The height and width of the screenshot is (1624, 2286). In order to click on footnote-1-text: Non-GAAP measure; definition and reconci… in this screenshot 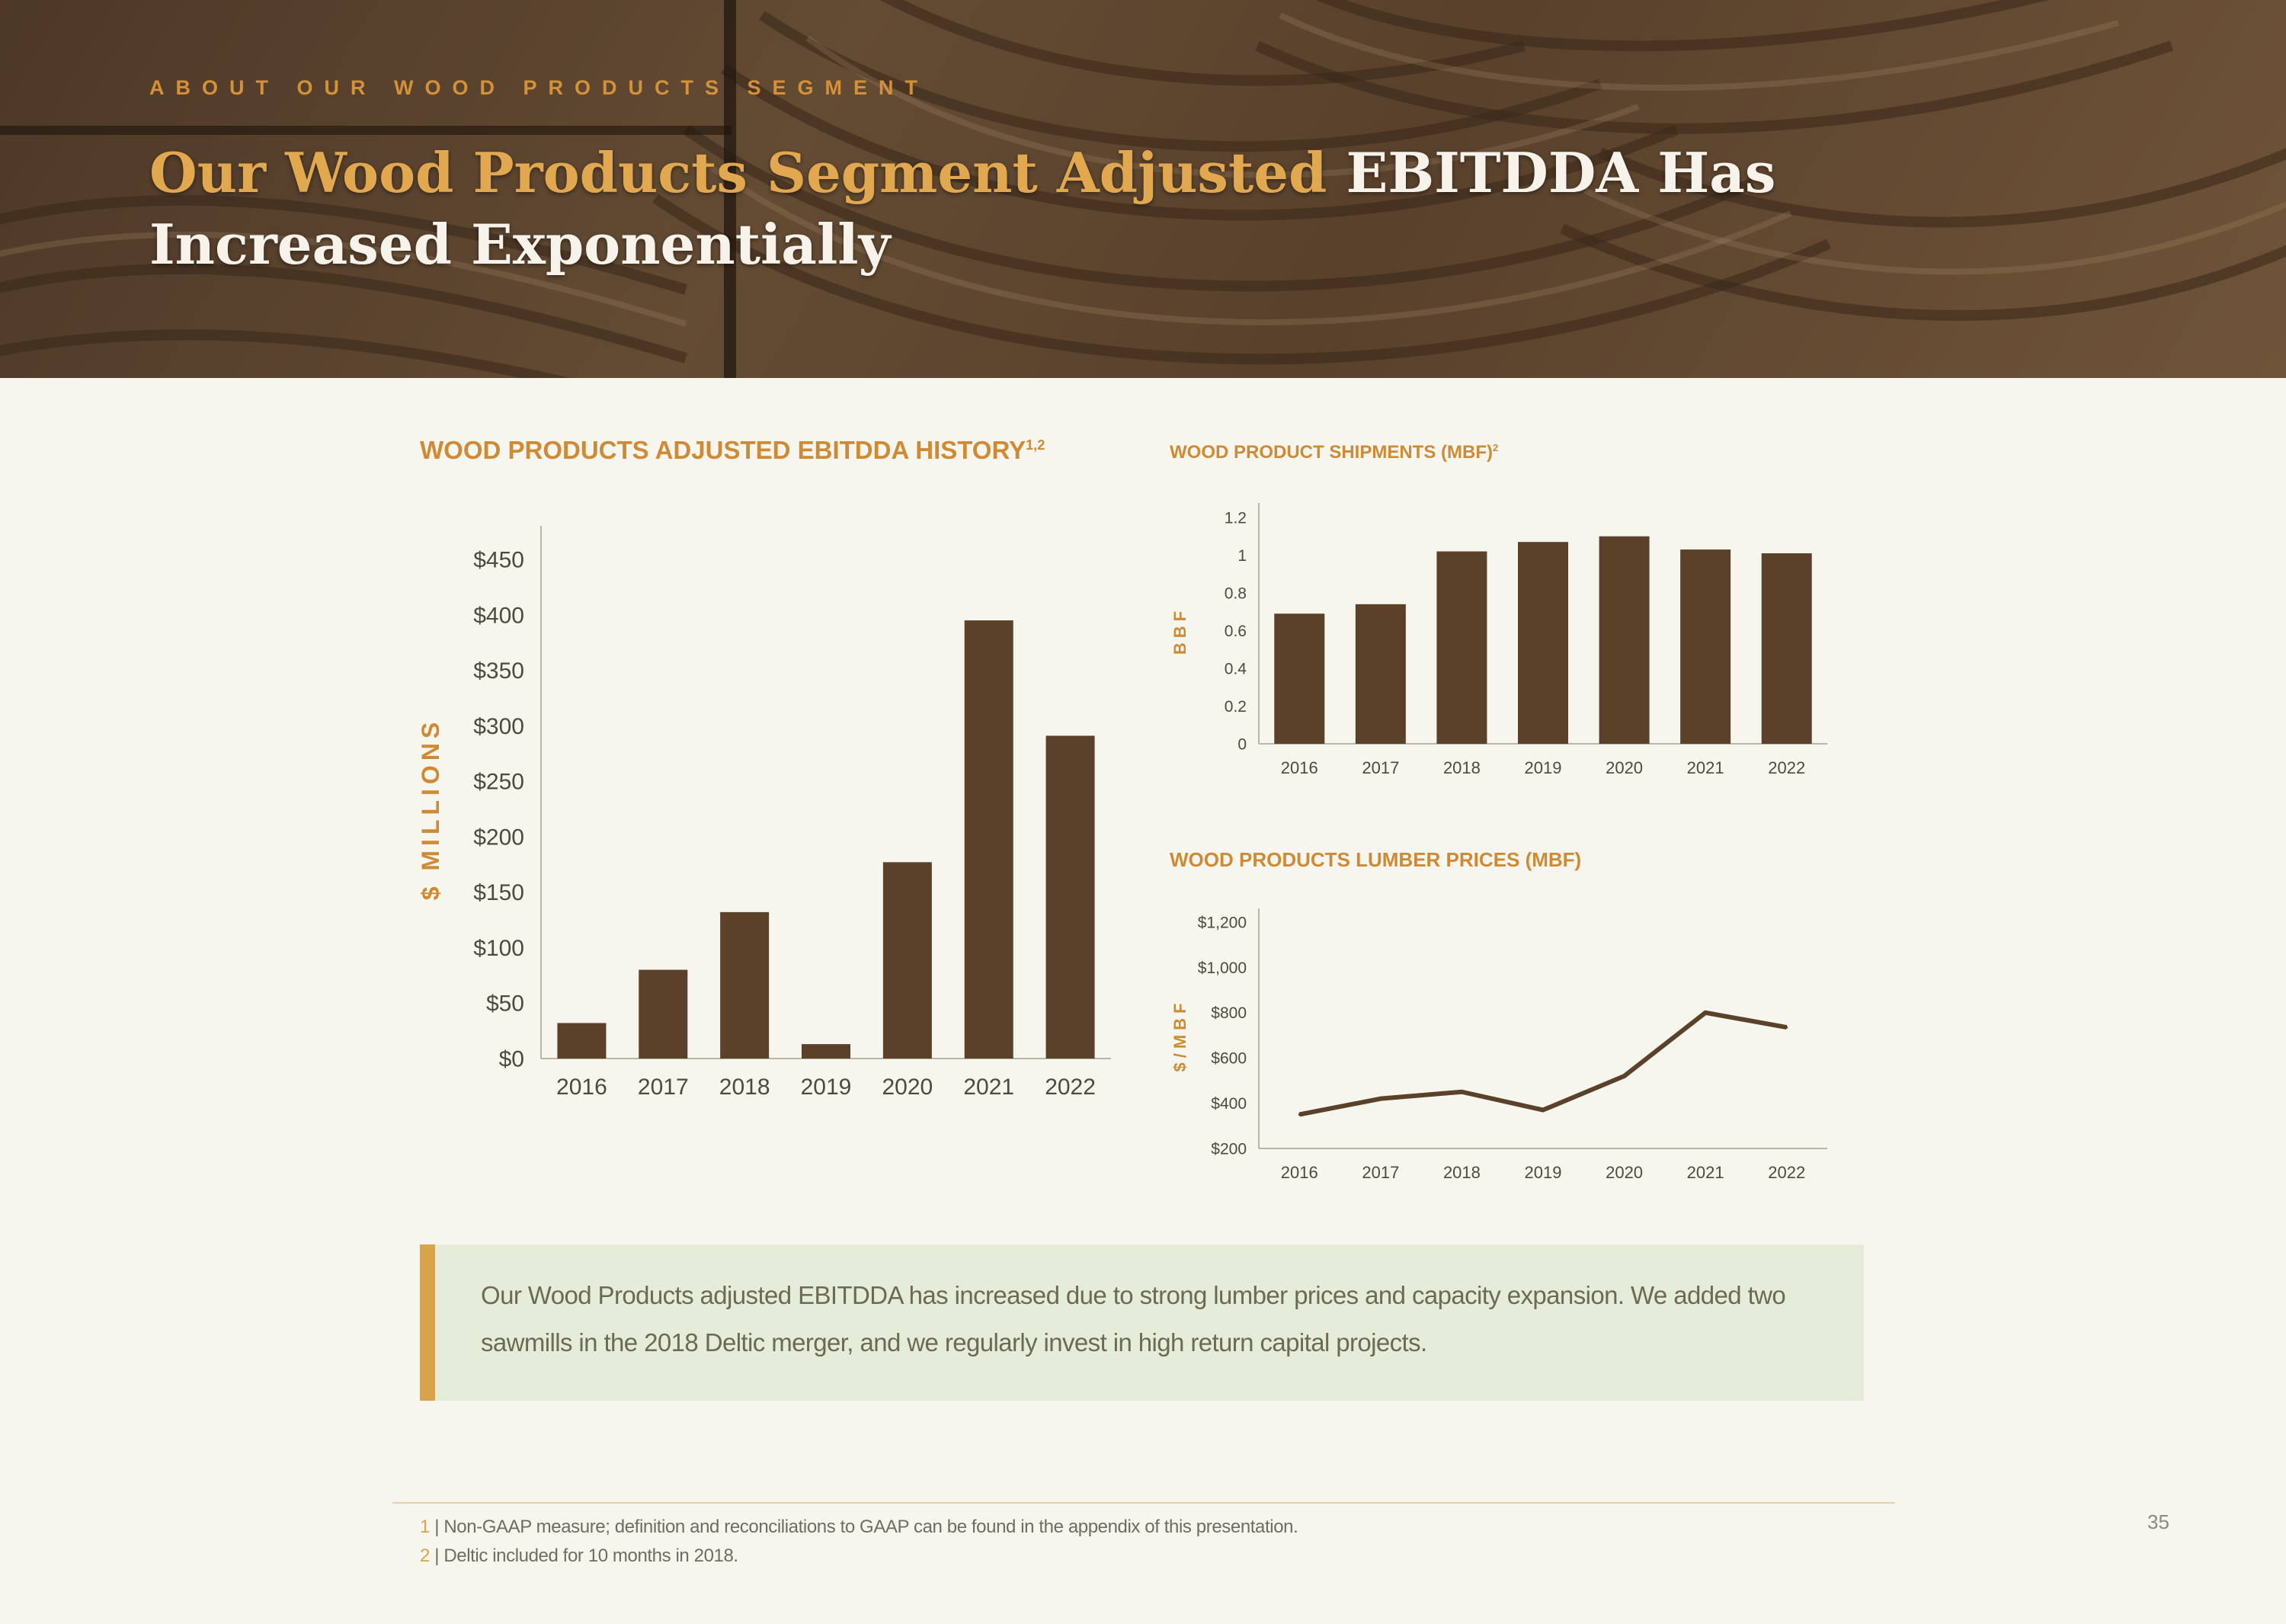, I will do `click(871, 1527)`.